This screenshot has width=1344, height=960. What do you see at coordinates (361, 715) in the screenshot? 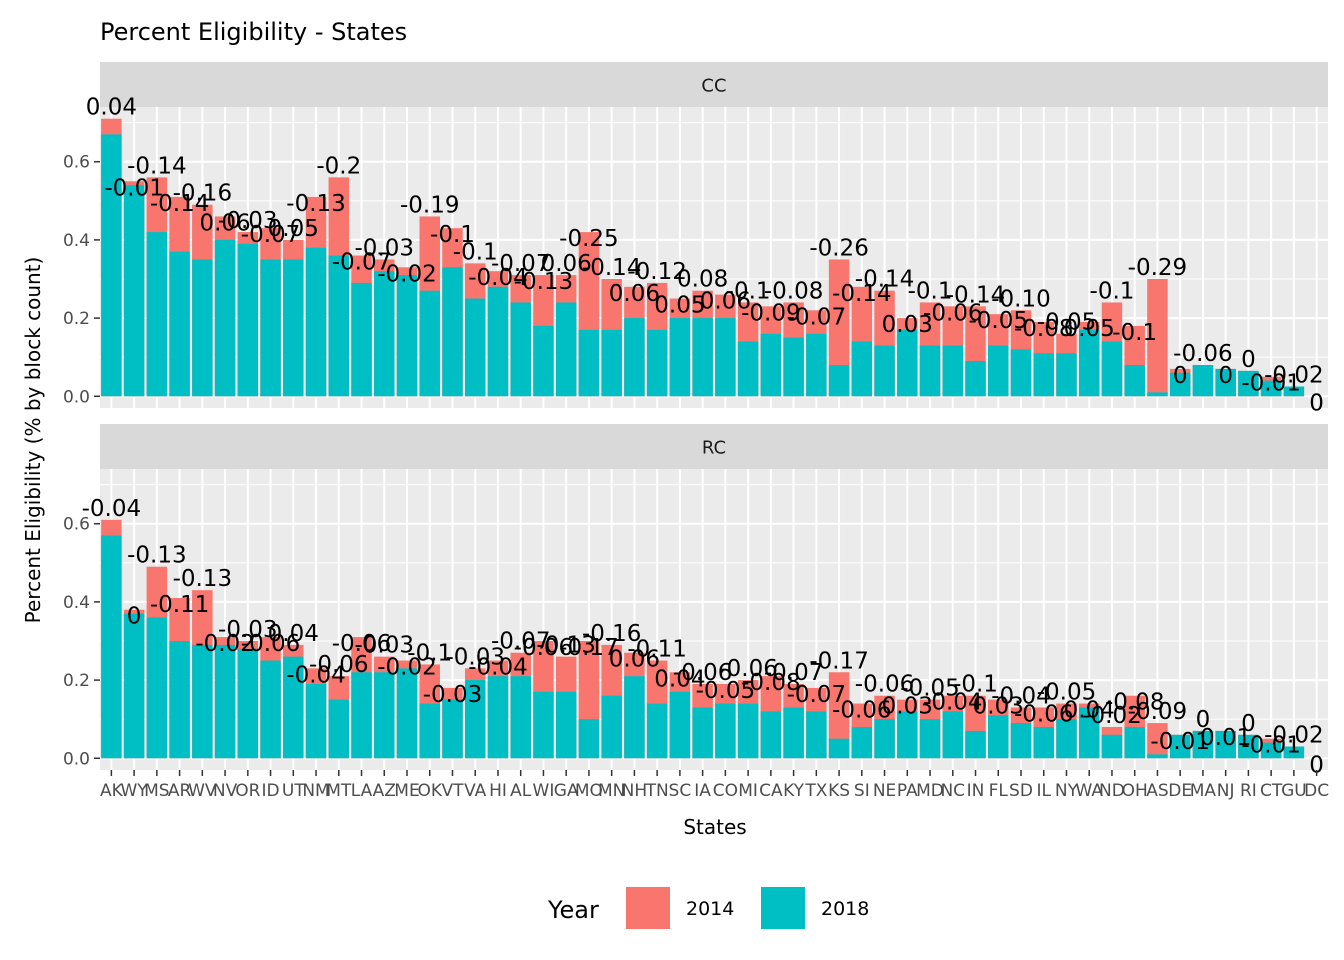
I see `bar-2018-LA` at bounding box center [361, 715].